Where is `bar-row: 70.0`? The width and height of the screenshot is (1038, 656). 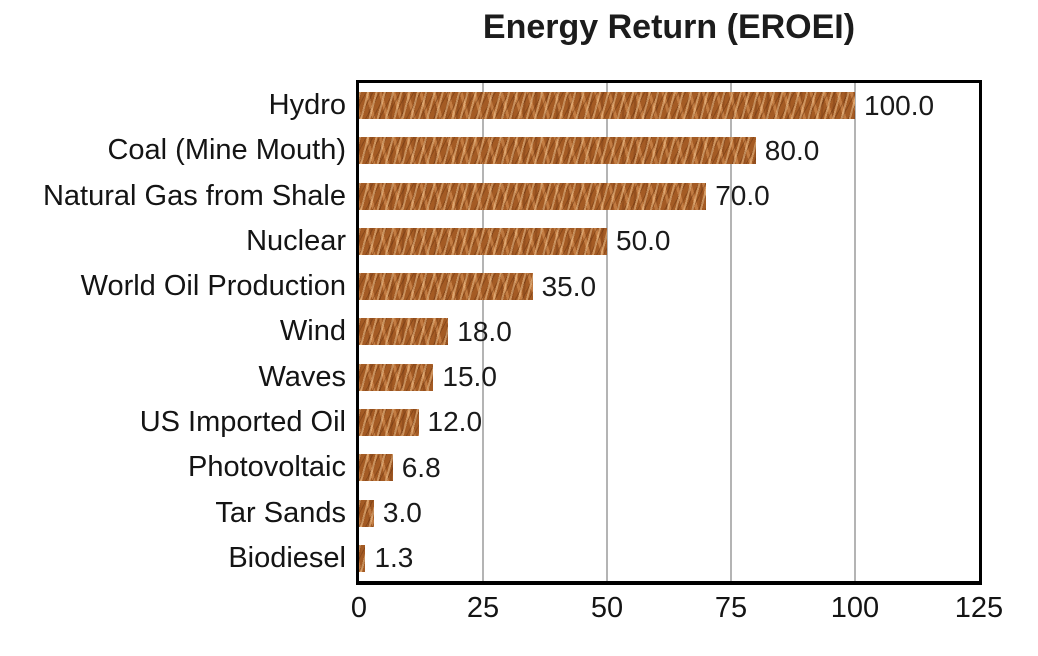 bar-row: 70.0 is located at coordinates (669, 196).